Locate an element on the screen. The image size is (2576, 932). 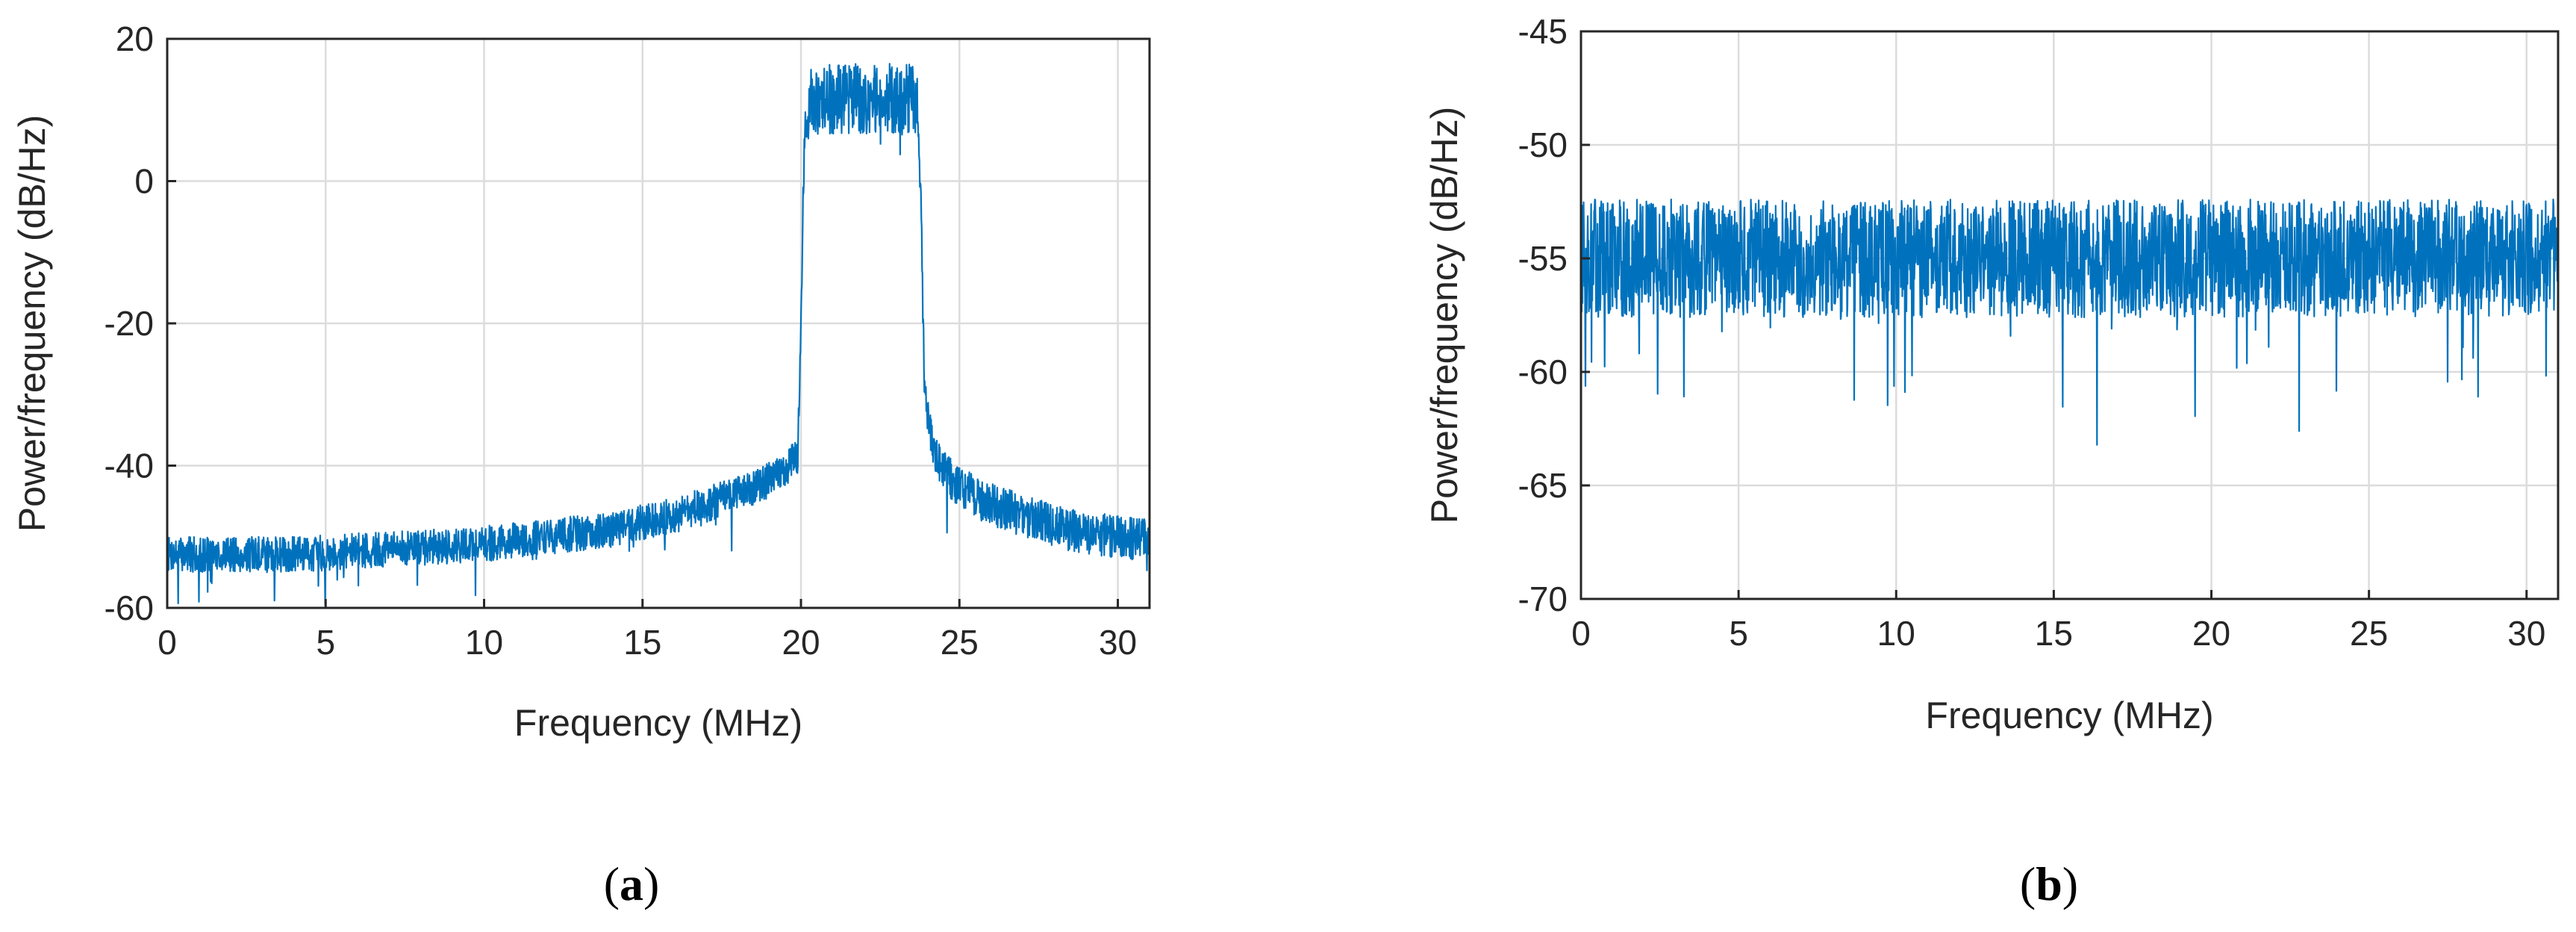
chart-b-y-tick-label: -70 is located at coordinates (1543, 599).